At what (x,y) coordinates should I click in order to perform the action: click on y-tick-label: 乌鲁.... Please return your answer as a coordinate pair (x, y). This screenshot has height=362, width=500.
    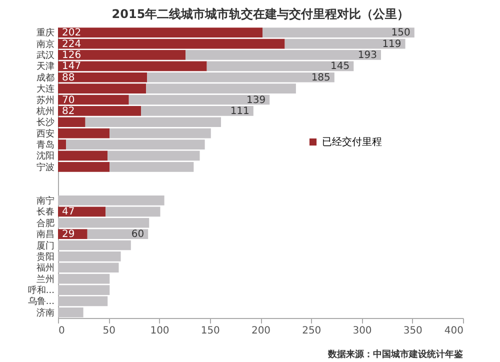
    Looking at the image, I should click on (41, 302).